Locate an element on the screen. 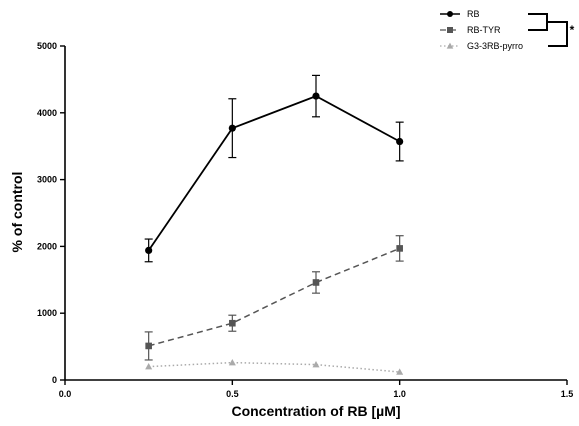 The height and width of the screenshot is (426, 579). significance-bracket: * is located at coordinates (551, 30).